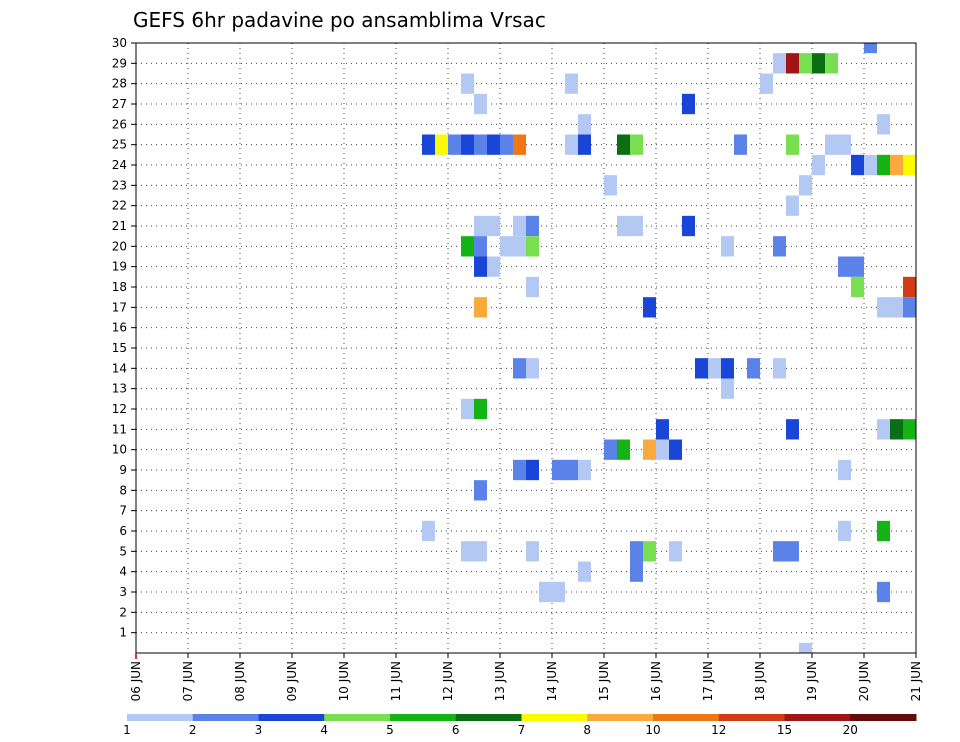 Image resolution: width=960 pixels, height=742 pixels. What do you see at coordinates (119, 124) in the screenshot?
I see `y-tick-label: 26` at bounding box center [119, 124].